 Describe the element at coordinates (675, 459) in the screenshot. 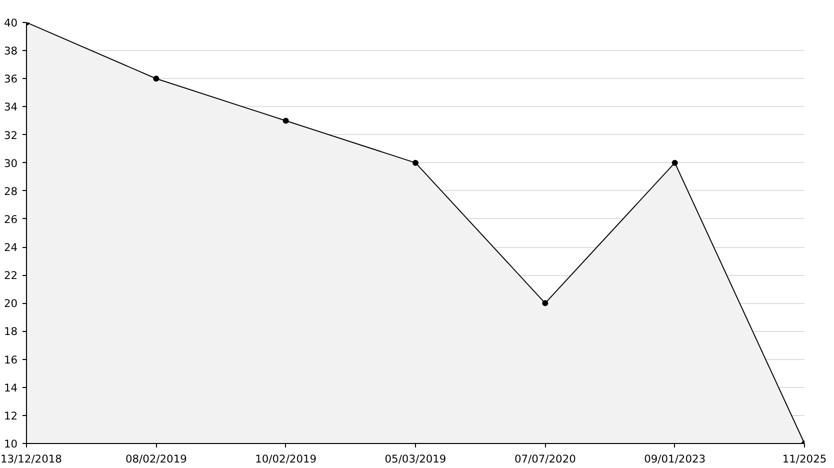

I see `x-tick-label: 09/01/2023` at that location.